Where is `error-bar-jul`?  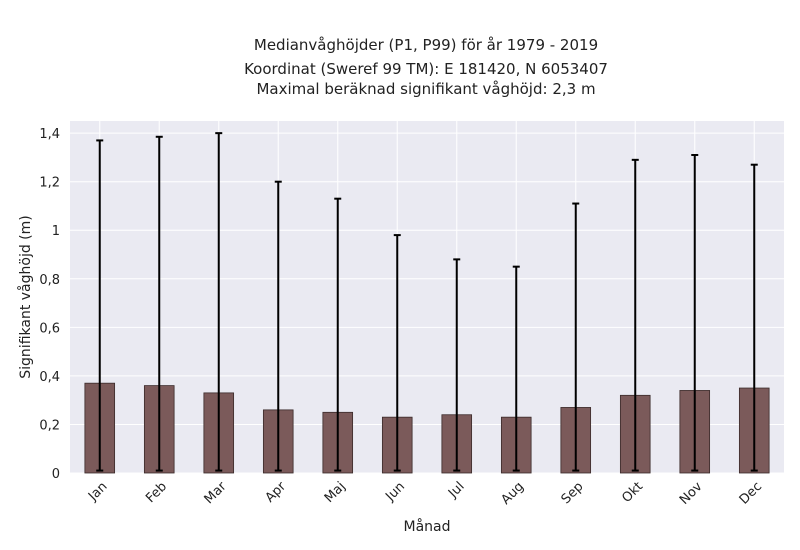 error-bar-jul is located at coordinates (457, 365).